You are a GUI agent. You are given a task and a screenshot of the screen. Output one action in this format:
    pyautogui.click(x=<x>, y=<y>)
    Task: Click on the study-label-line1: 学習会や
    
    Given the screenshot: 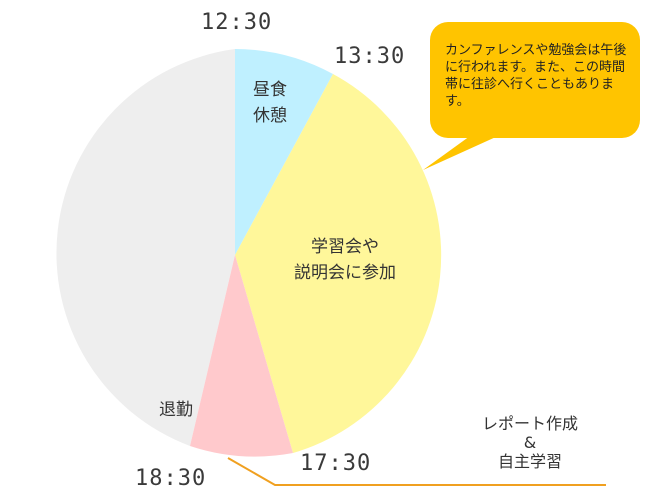 What is the action you would take?
    pyautogui.click(x=345, y=247)
    